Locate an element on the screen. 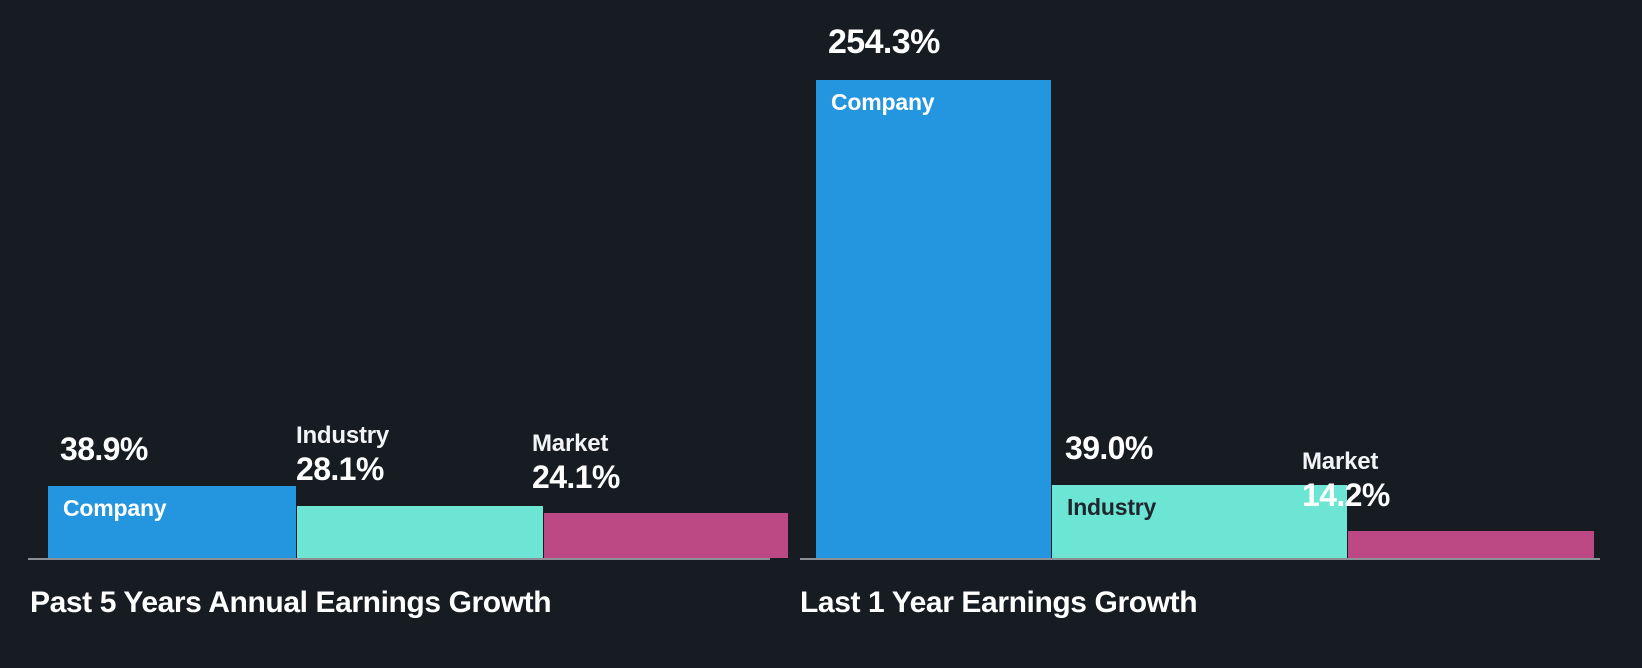  chart-title-past-5-years: Past 5 Years Annual Earnings Growth is located at coordinates (291, 602).